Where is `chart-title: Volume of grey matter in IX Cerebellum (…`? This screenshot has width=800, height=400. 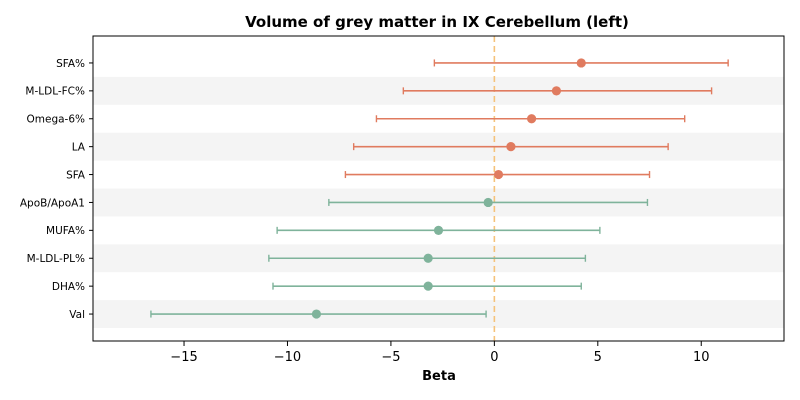
chart-title: Volume of grey matter in IX Cerebellum (… is located at coordinates (437, 22).